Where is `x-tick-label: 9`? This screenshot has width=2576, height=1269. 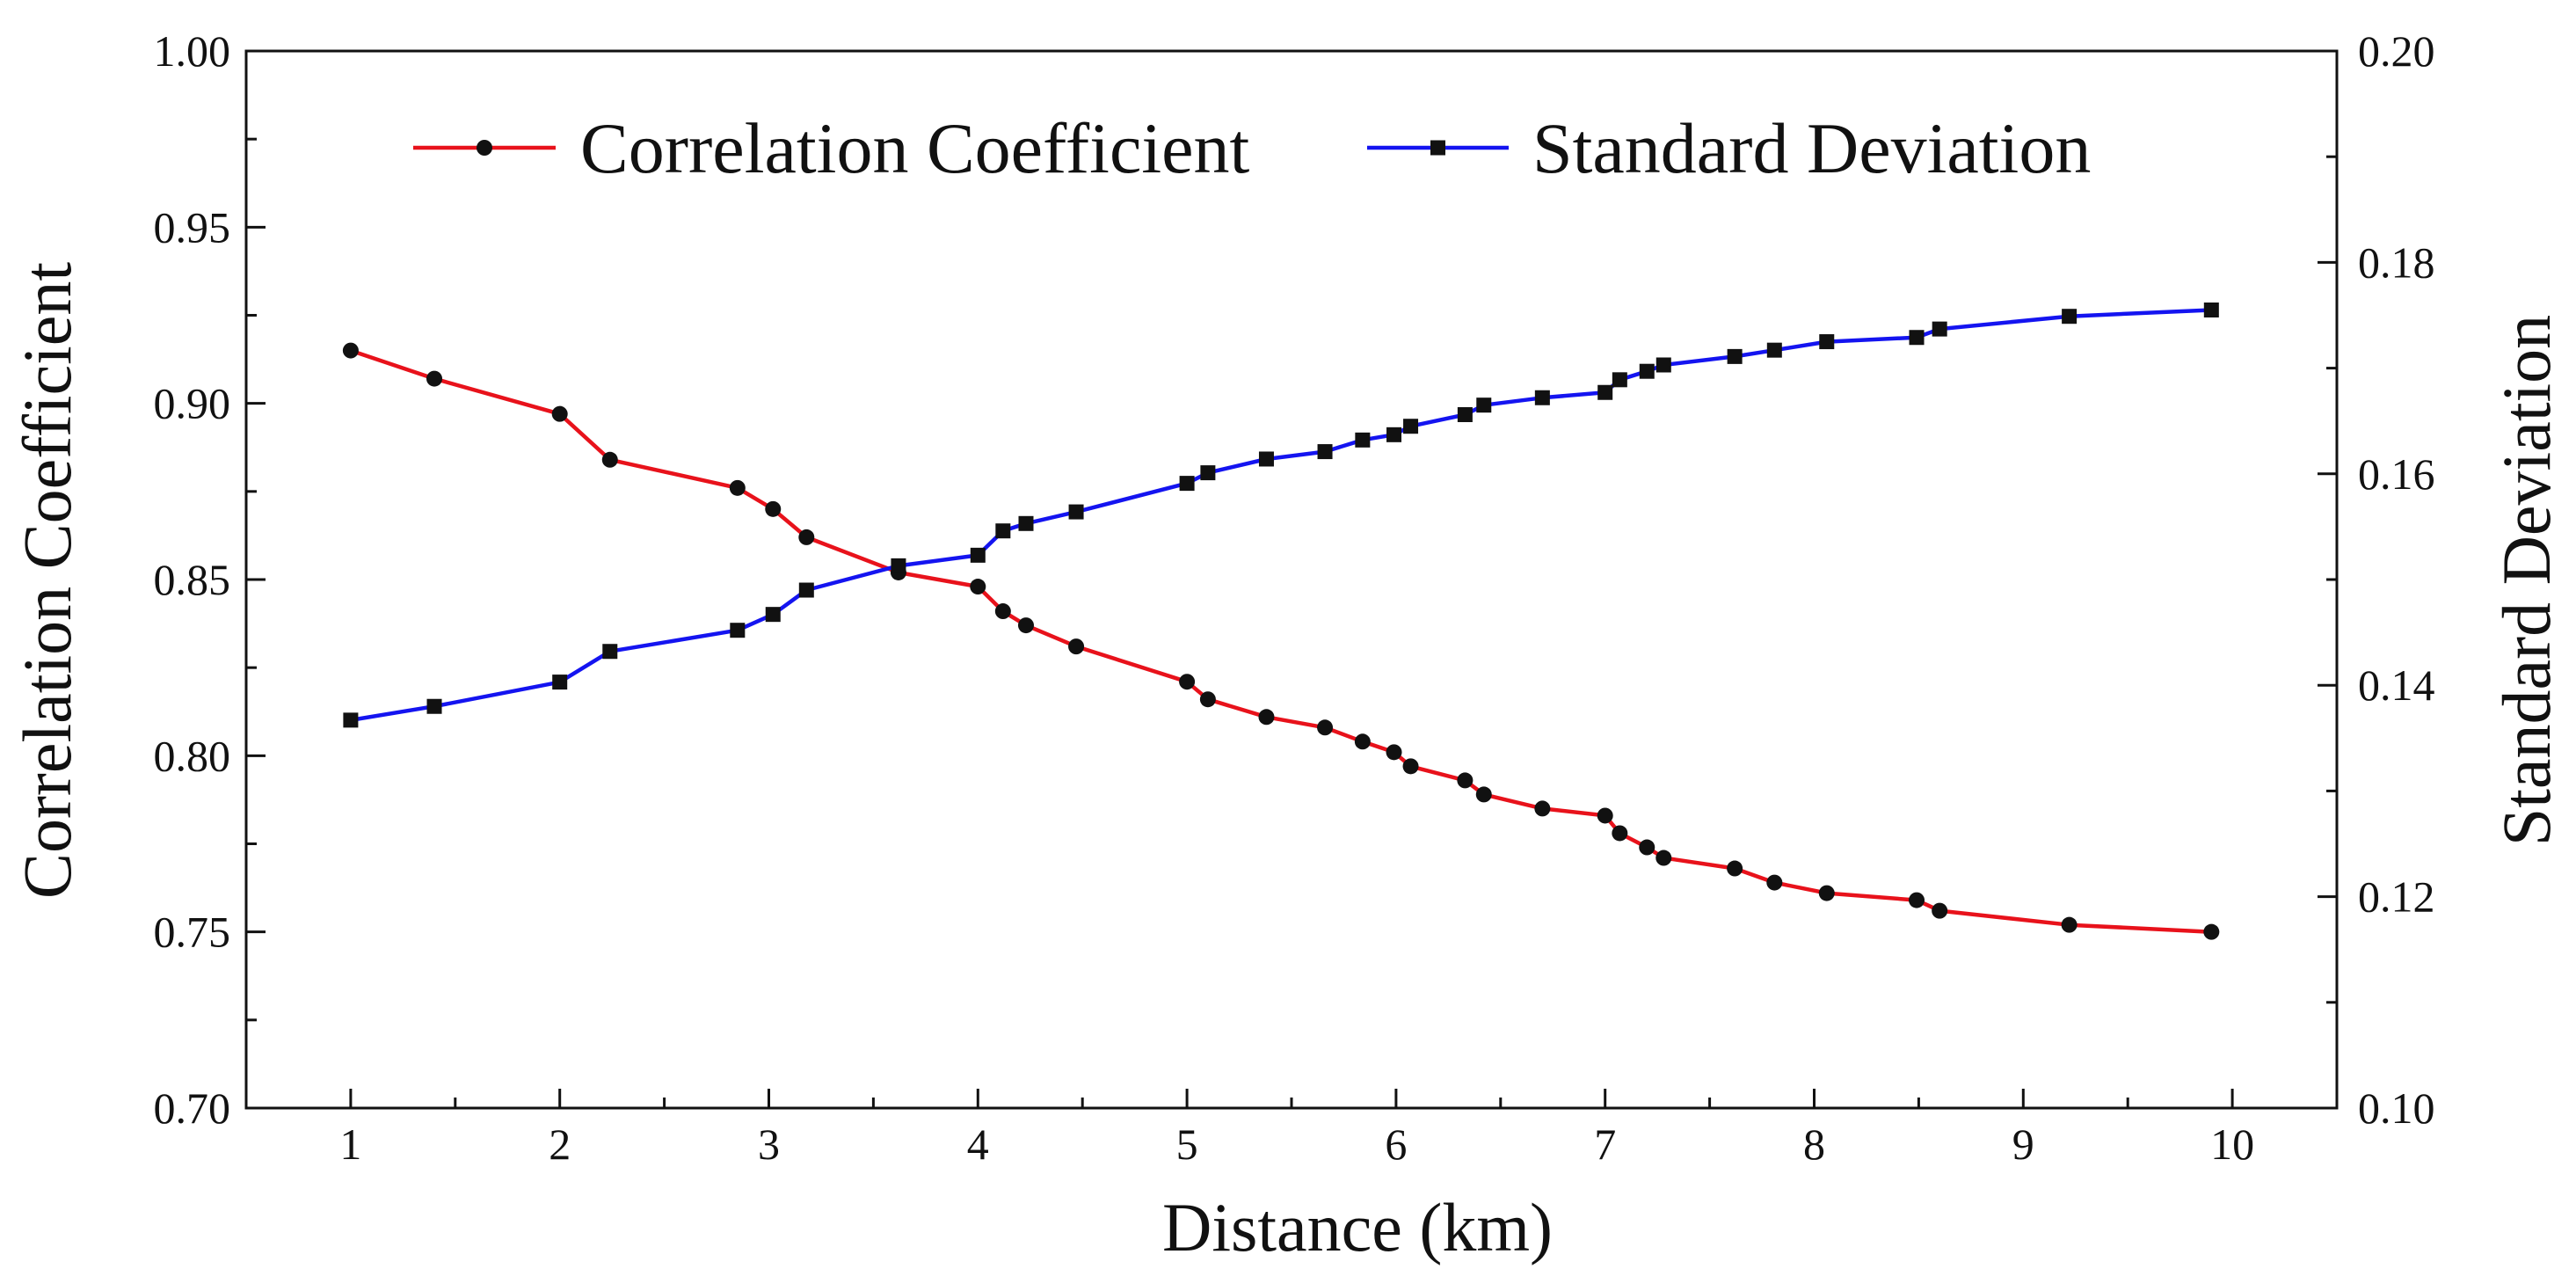 x-tick-label: 9 is located at coordinates (2023, 1144).